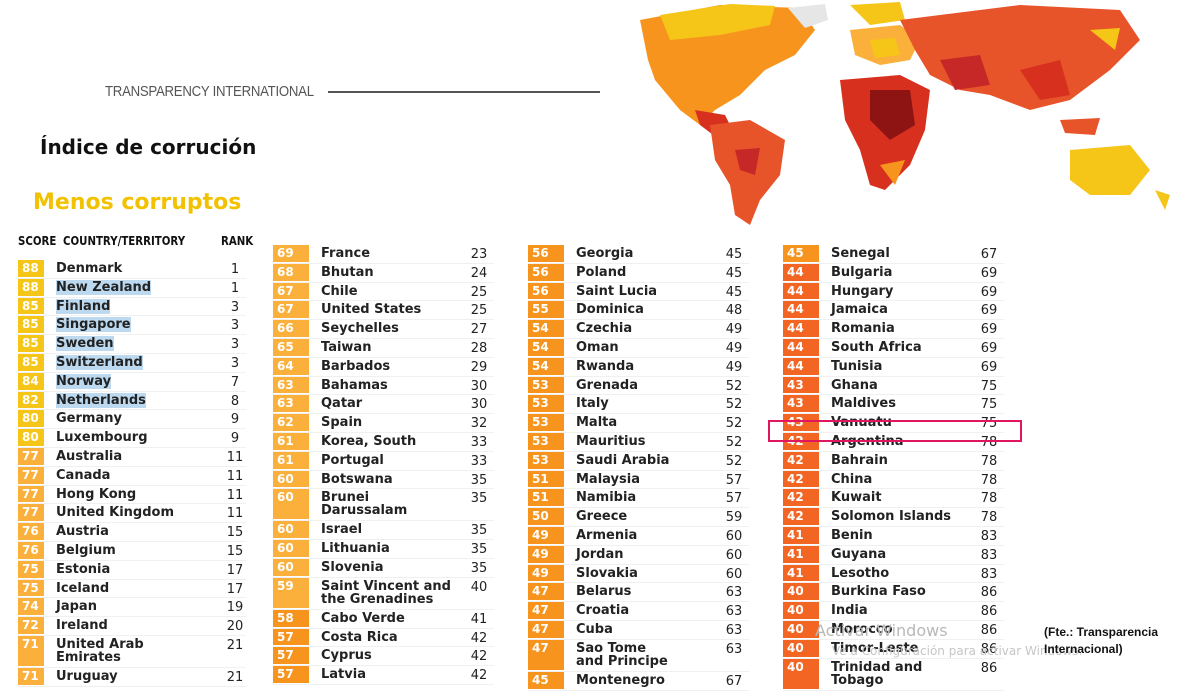 Image resolution: width=1200 pixels, height=691 pixels. What do you see at coordinates (124, 241) in the screenshot?
I see `header-country: COUNTRY/TERRITORY` at bounding box center [124, 241].